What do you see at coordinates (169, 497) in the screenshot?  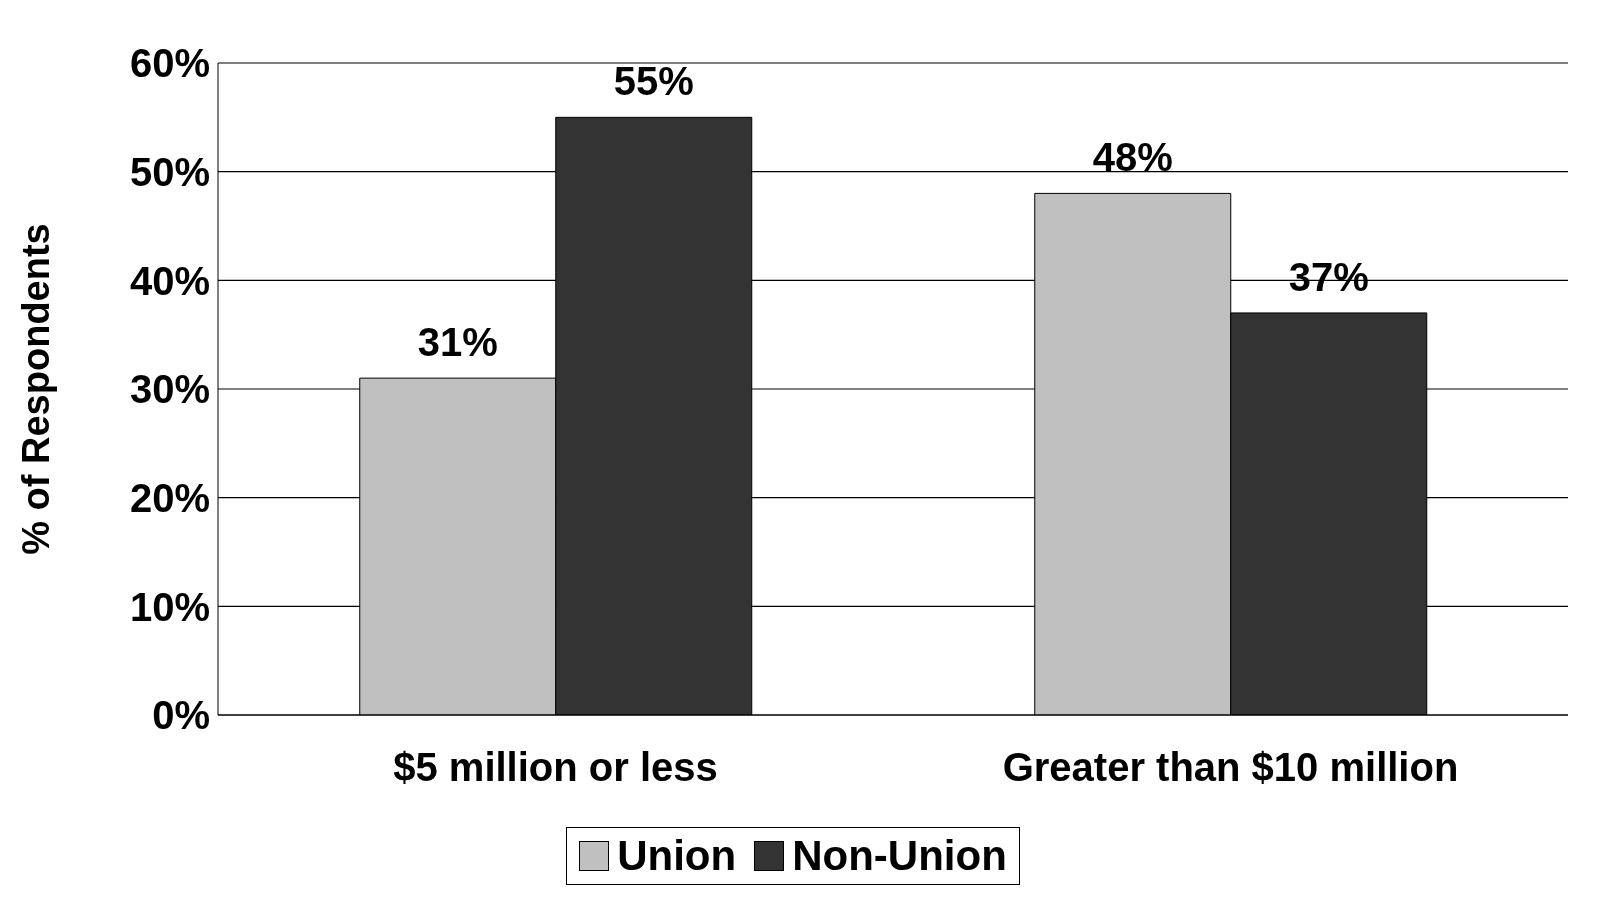 I see `y-tick-label: 20%` at bounding box center [169, 497].